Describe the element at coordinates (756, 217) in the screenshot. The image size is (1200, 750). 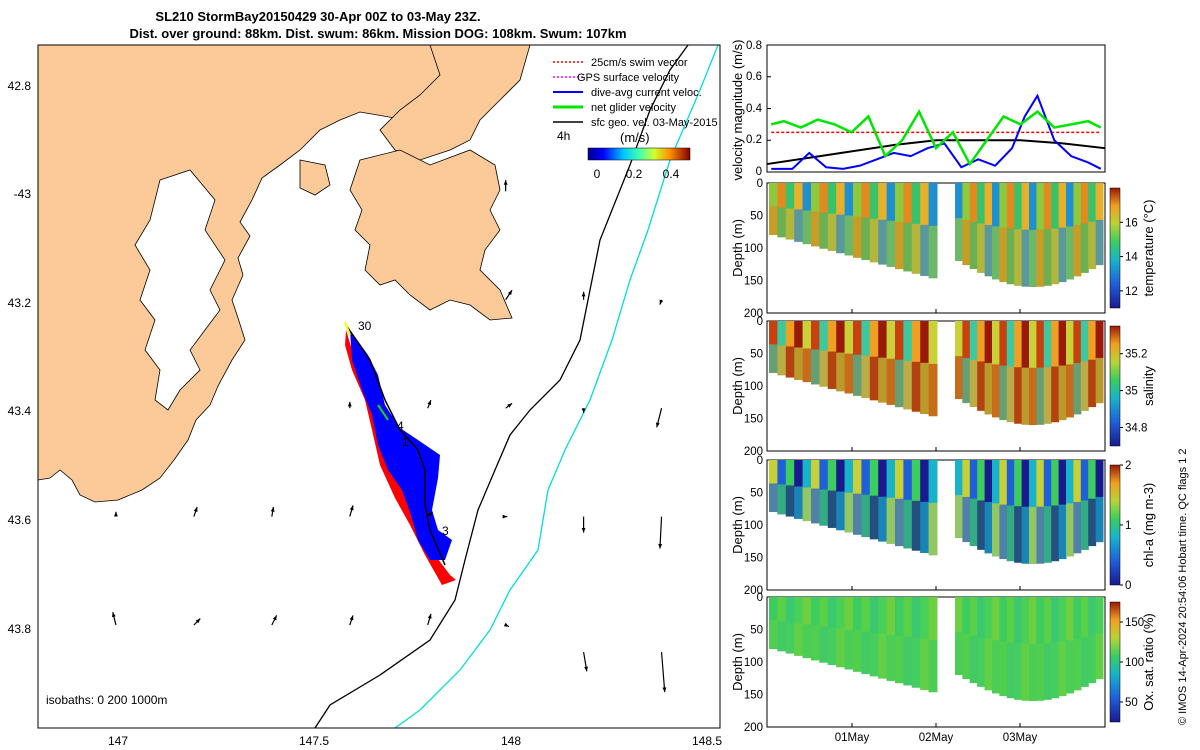
I see `heatmap-ytick: 50` at that location.